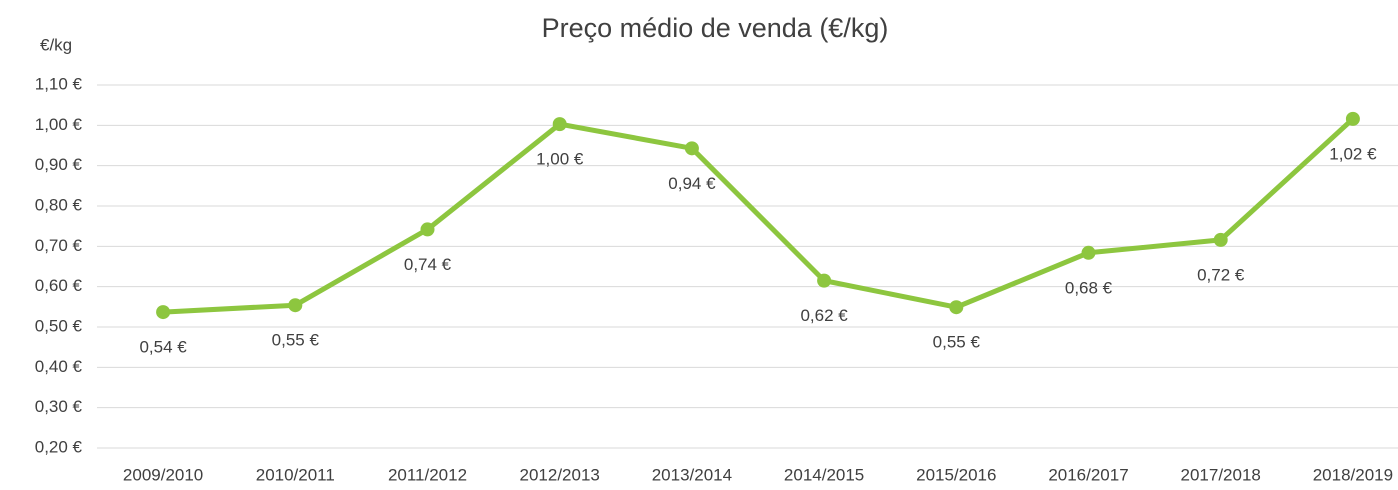 This screenshot has width=1398, height=490. Describe the element at coordinates (1221, 274) in the screenshot. I see `data-label: 0,72 €` at that location.